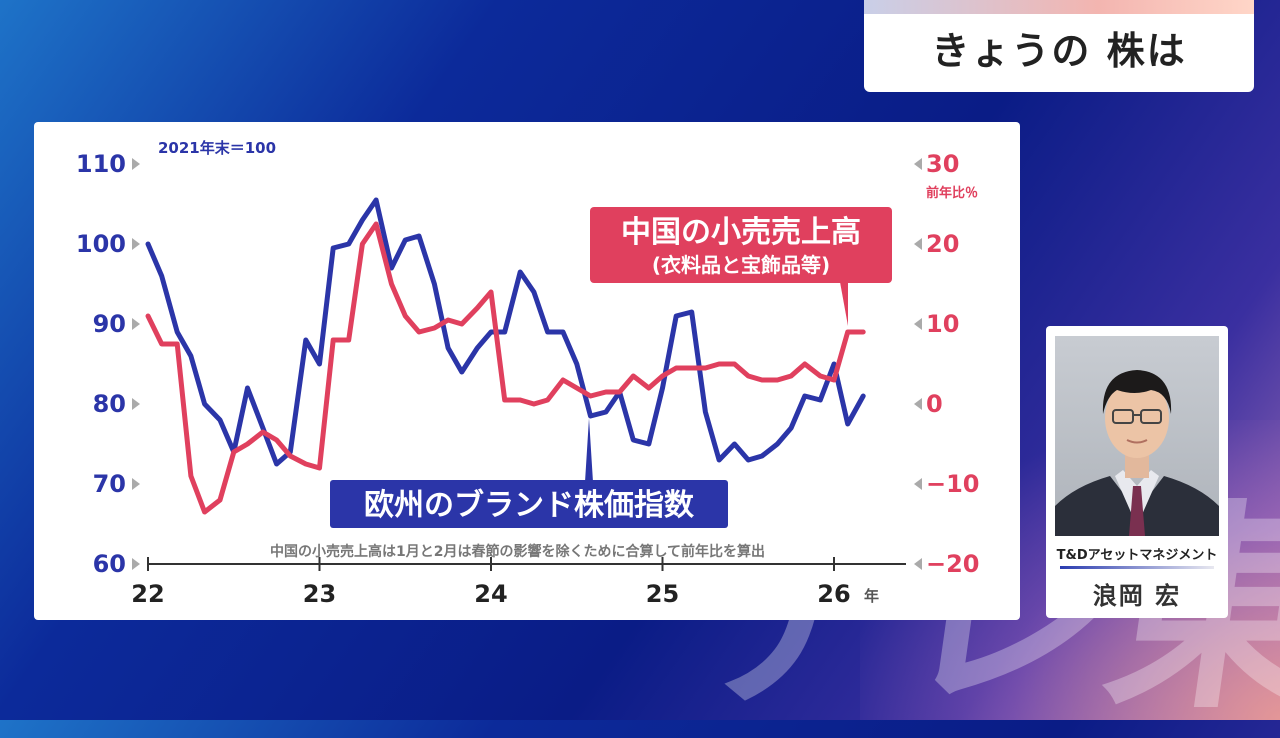 The height and width of the screenshot is (738, 1280). What do you see at coordinates (741, 265) in the screenshot?
I see `china-series-sublabel: (衣料品と宝飾品等)` at bounding box center [741, 265].